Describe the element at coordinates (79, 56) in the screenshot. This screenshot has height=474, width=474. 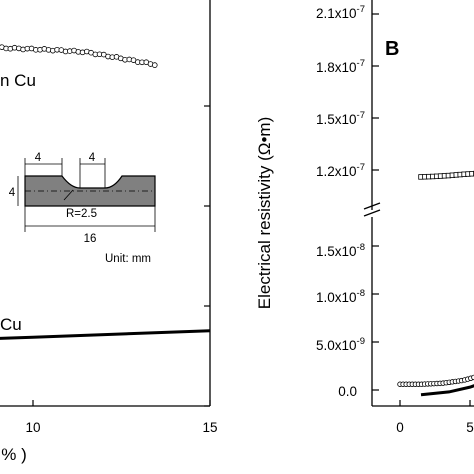
I see `panel-a-upper-series` at that location.